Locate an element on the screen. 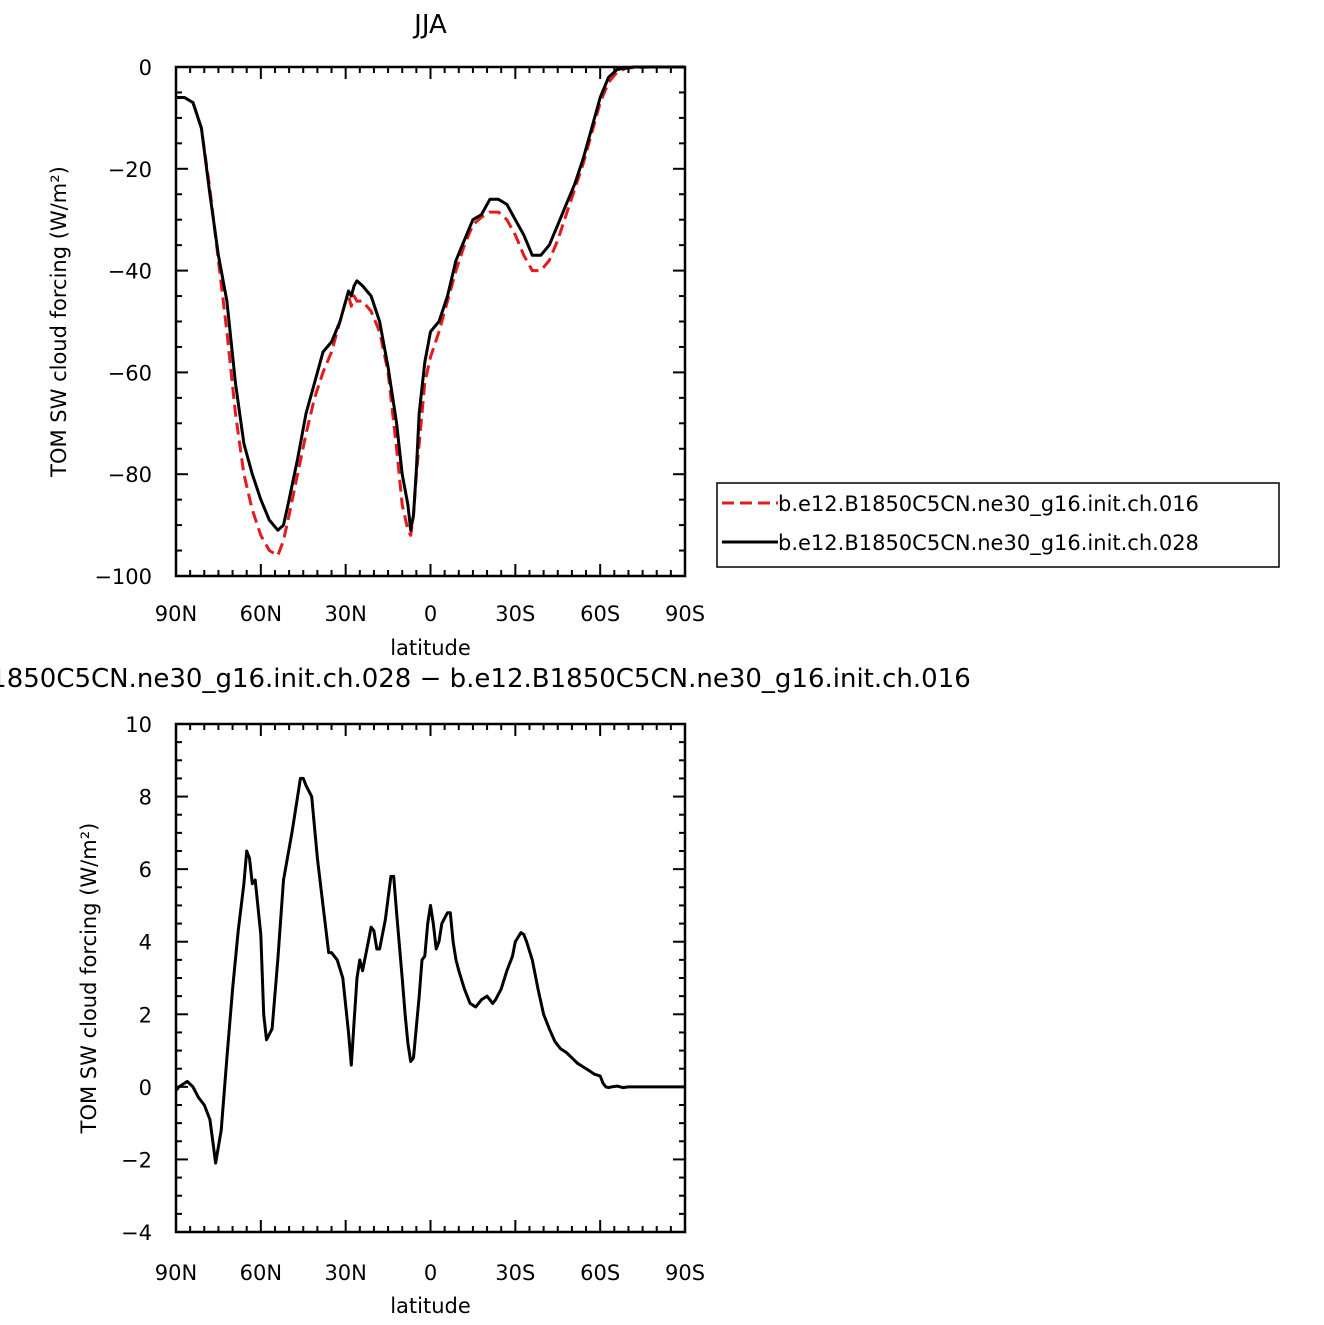  legend-box is located at coordinates (998, 525).